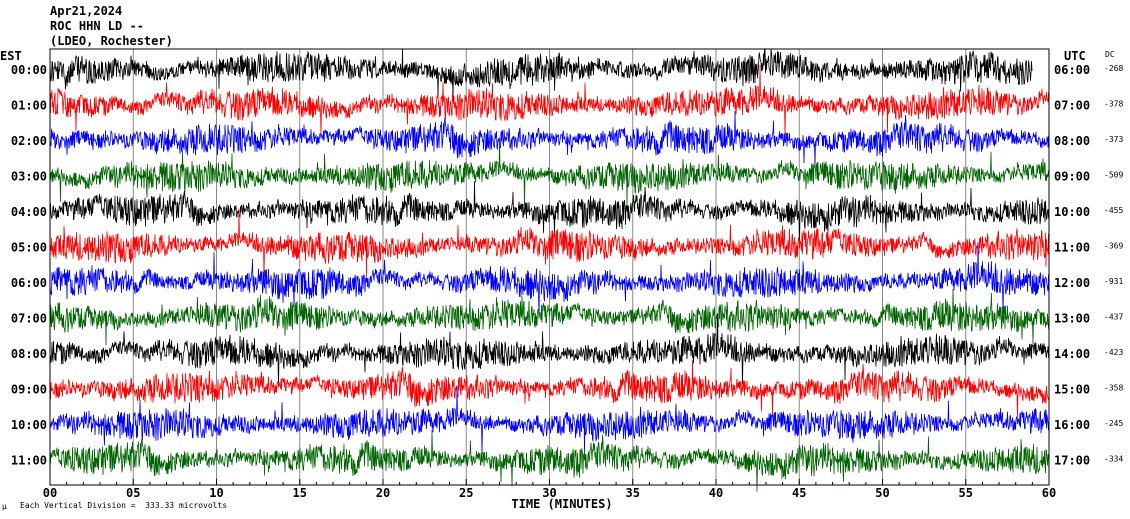 The width and height of the screenshot is (1130, 519). Describe the element at coordinates (1113, 281) in the screenshot. I see `dc-value: -931` at that location.